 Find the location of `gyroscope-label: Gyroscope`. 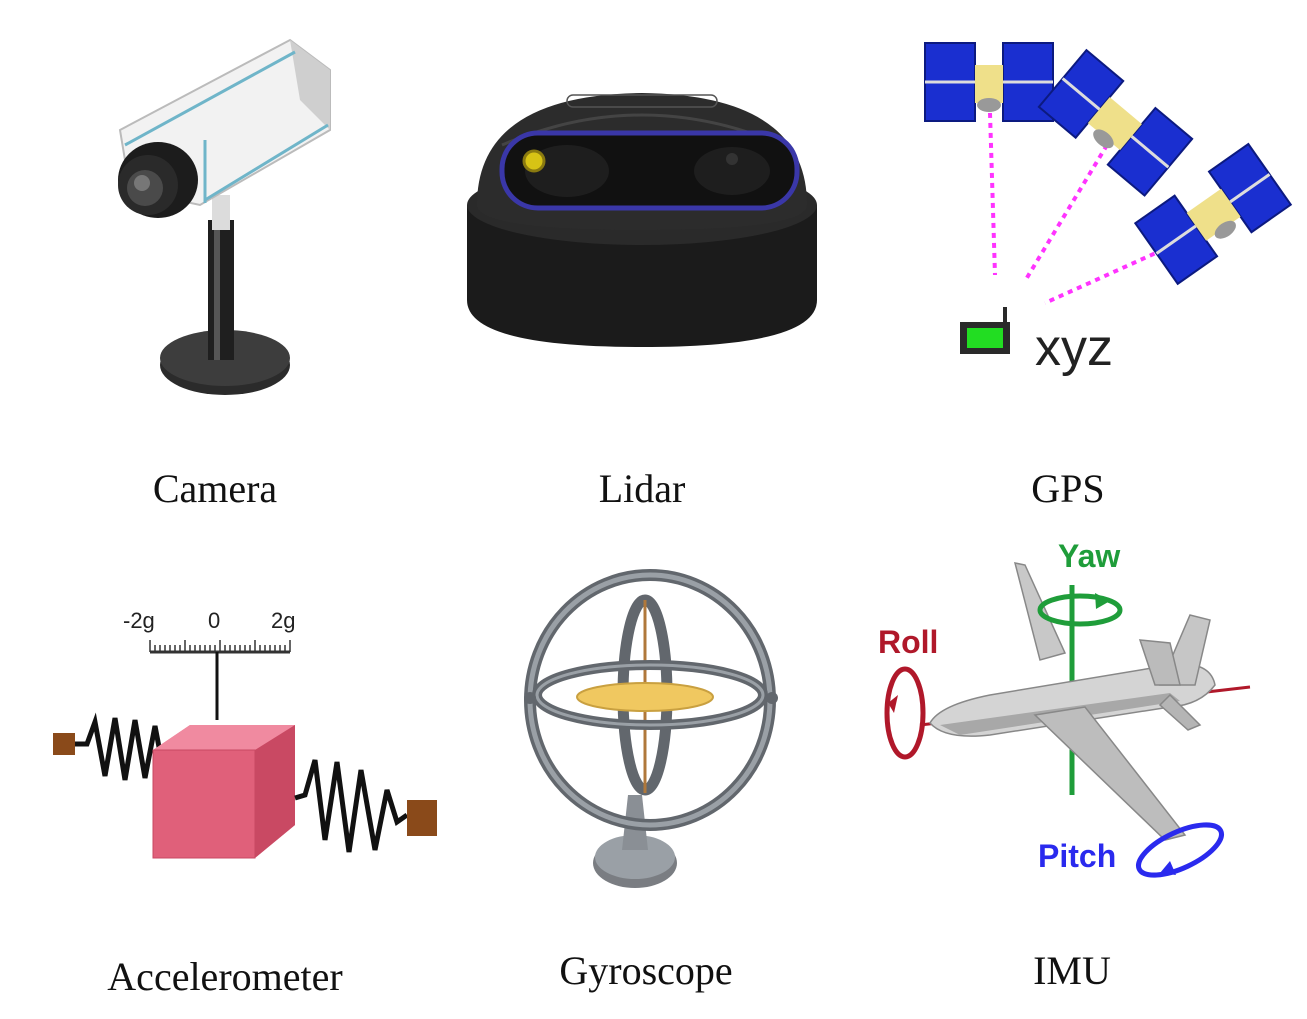

gyroscope-label: Gyroscope is located at coordinates (646, 970).